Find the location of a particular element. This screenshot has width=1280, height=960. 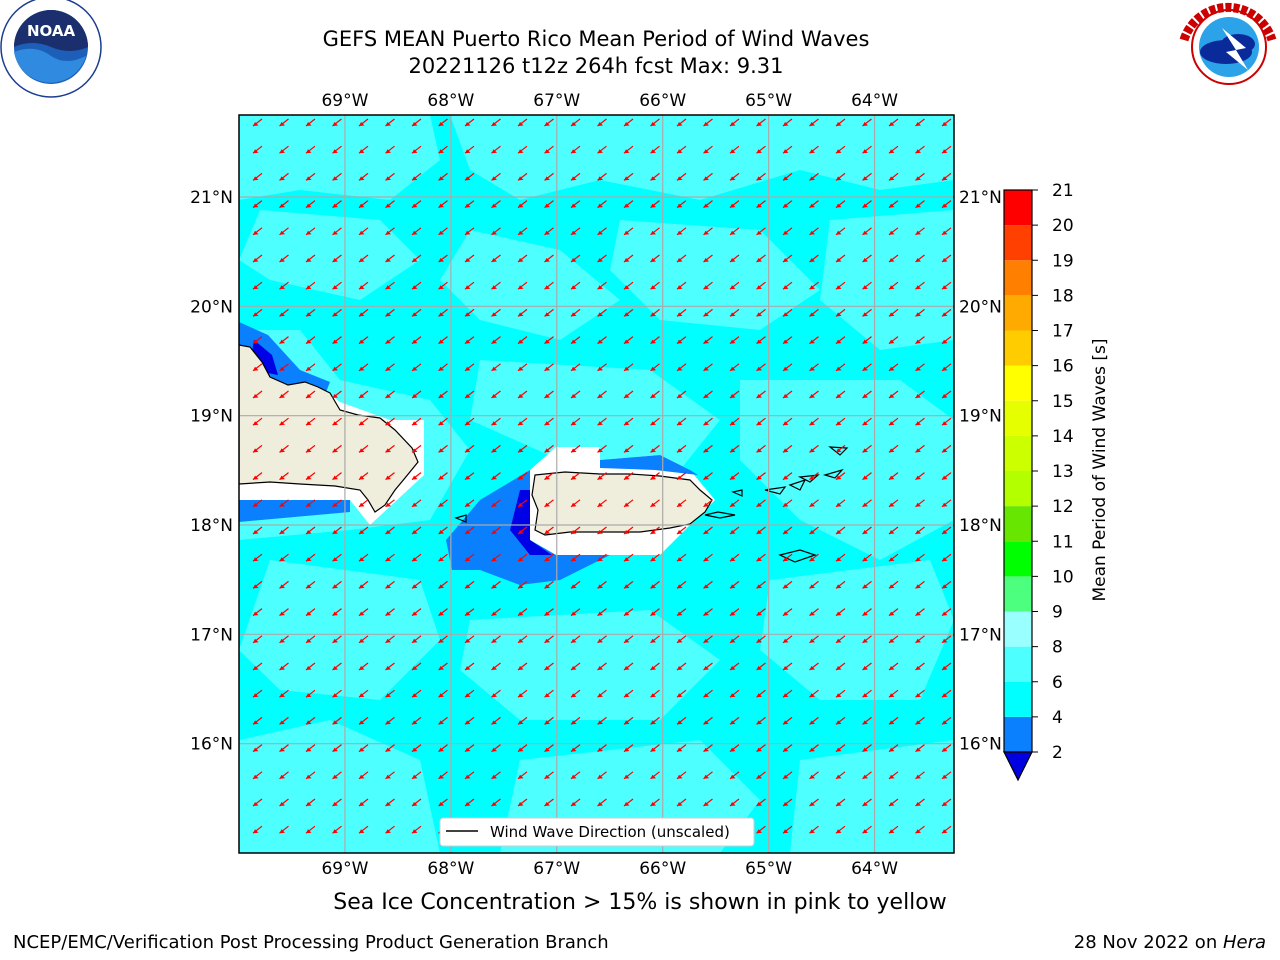

colorbar-segment is located at coordinates (1018, 664).